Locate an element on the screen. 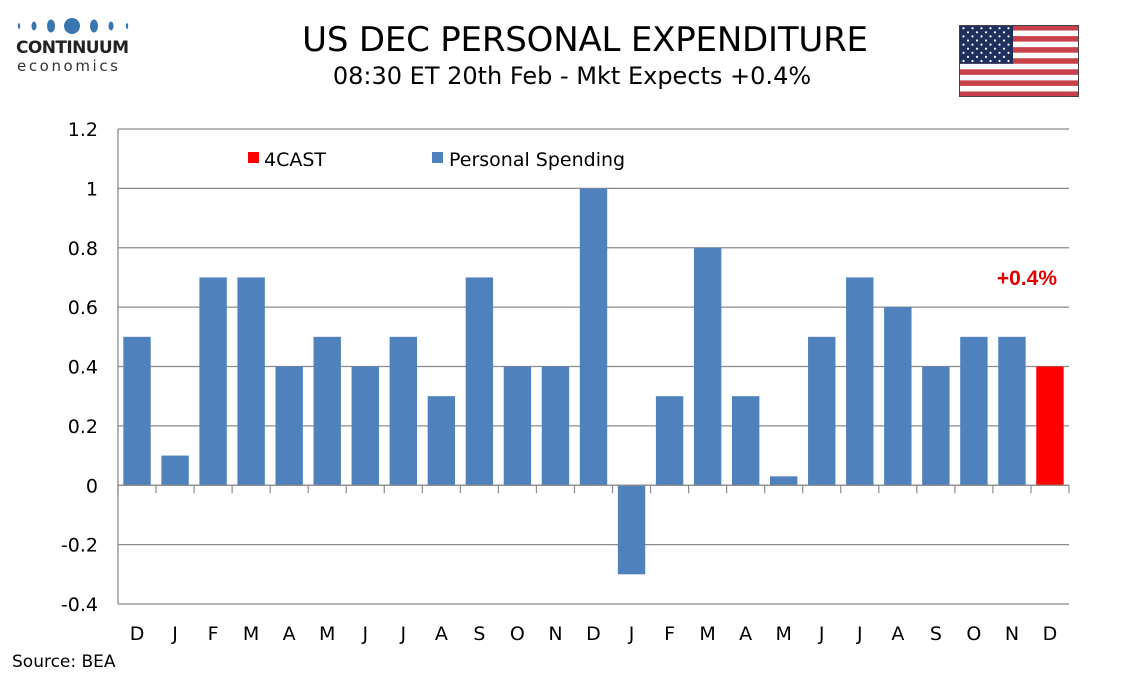  legend: 4CAST Personal Spending is located at coordinates (436, 160).